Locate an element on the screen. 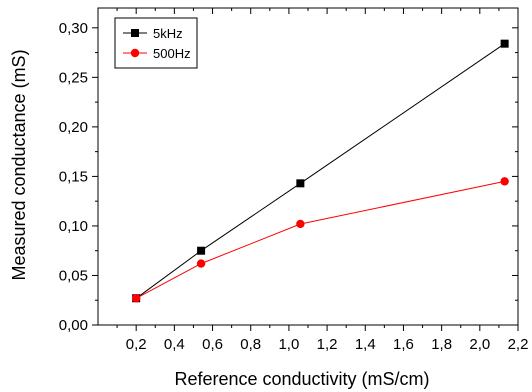 The image size is (532, 392). legend-label: 5kHz is located at coordinates (168, 33).